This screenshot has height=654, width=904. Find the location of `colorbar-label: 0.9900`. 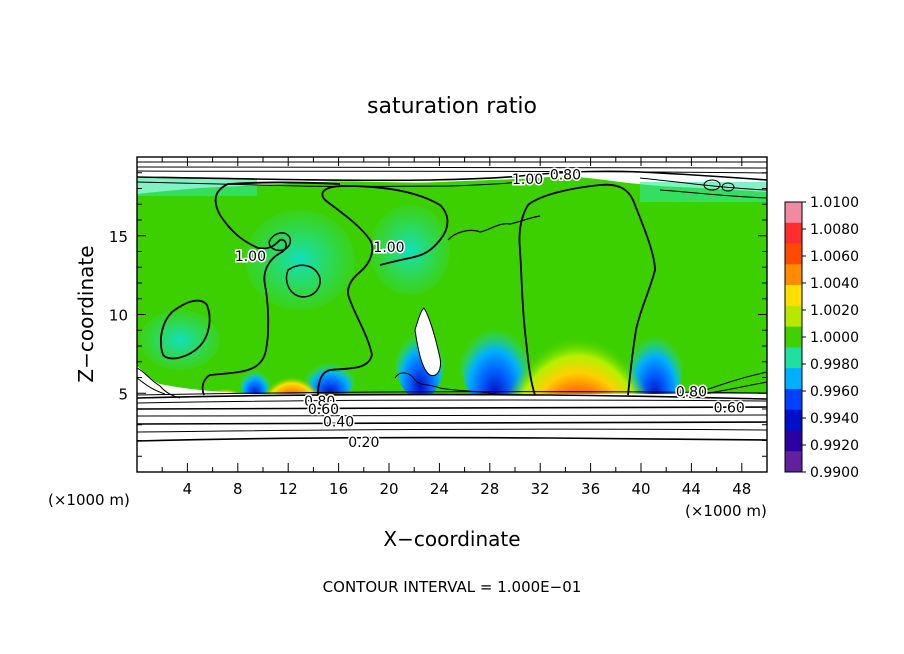

colorbar-label: 0.9900 is located at coordinates (834, 473).